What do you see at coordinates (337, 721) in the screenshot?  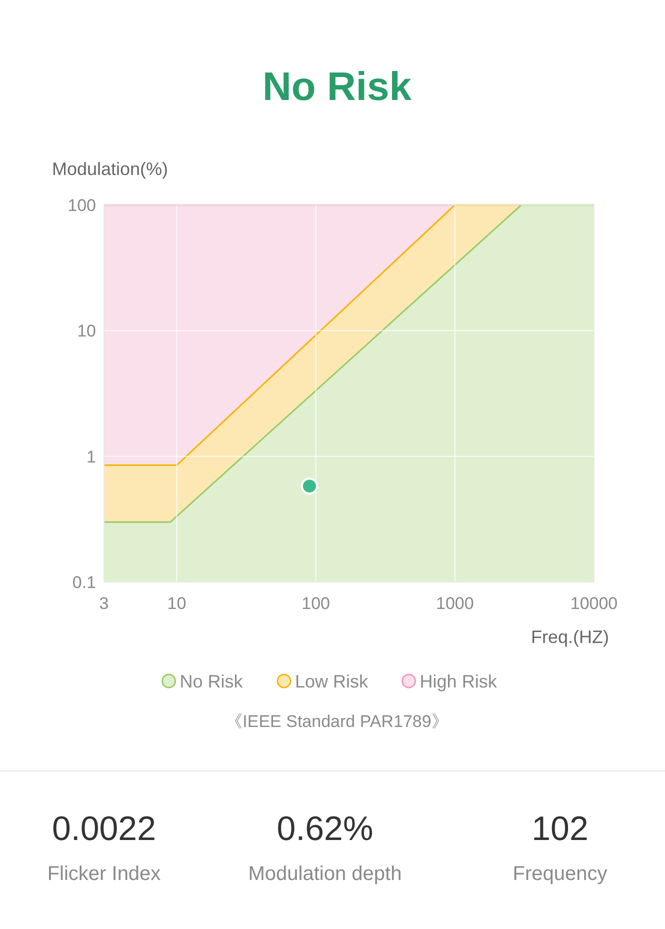 I see `text: 《IEEE Standard PAR1789》` at bounding box center [337, 721].